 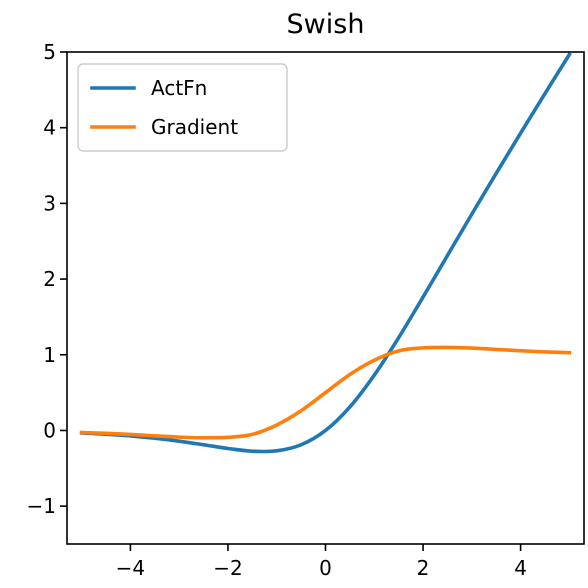 What do you see at coordinates (179, 88) in the screenshot?
I see `legend-label-actfn: ActFn` at bounding box center [179, 88].